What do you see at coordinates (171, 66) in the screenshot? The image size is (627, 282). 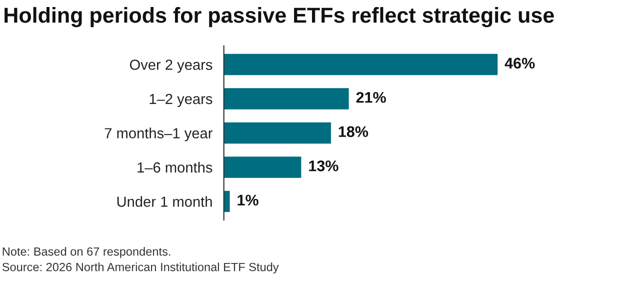 I see `y-tick-label: Over 2 years` at bounding box center [171, 66].